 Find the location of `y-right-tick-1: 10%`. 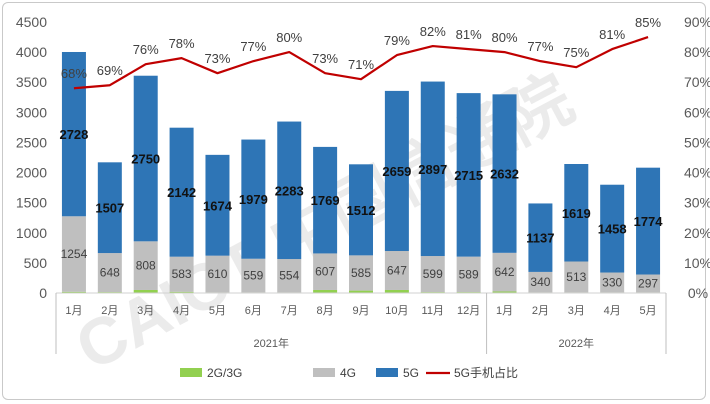

y-right-tick-1: 10% is located at coordinates (697, 263).